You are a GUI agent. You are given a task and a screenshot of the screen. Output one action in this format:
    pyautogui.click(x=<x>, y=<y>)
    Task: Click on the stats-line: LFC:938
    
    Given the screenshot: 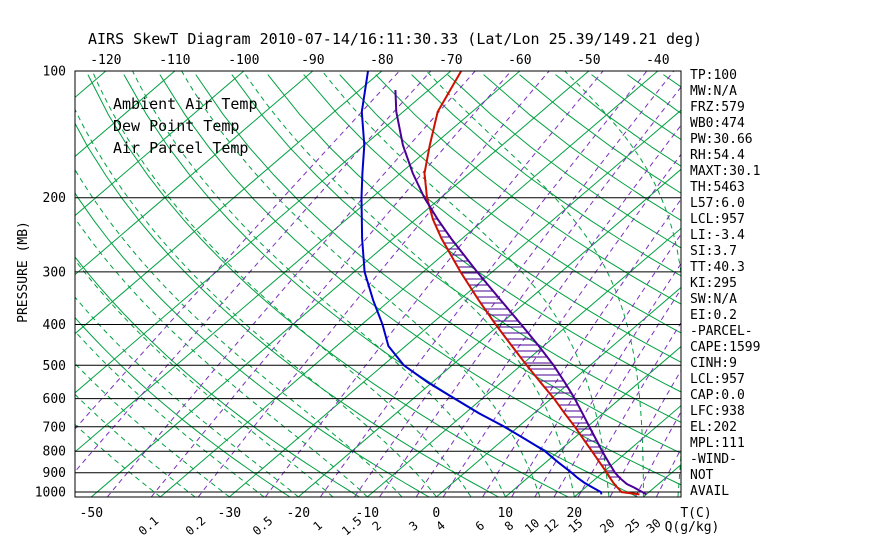 What is the action you would take?
    pyautogui.click(x=717, y=411)
    